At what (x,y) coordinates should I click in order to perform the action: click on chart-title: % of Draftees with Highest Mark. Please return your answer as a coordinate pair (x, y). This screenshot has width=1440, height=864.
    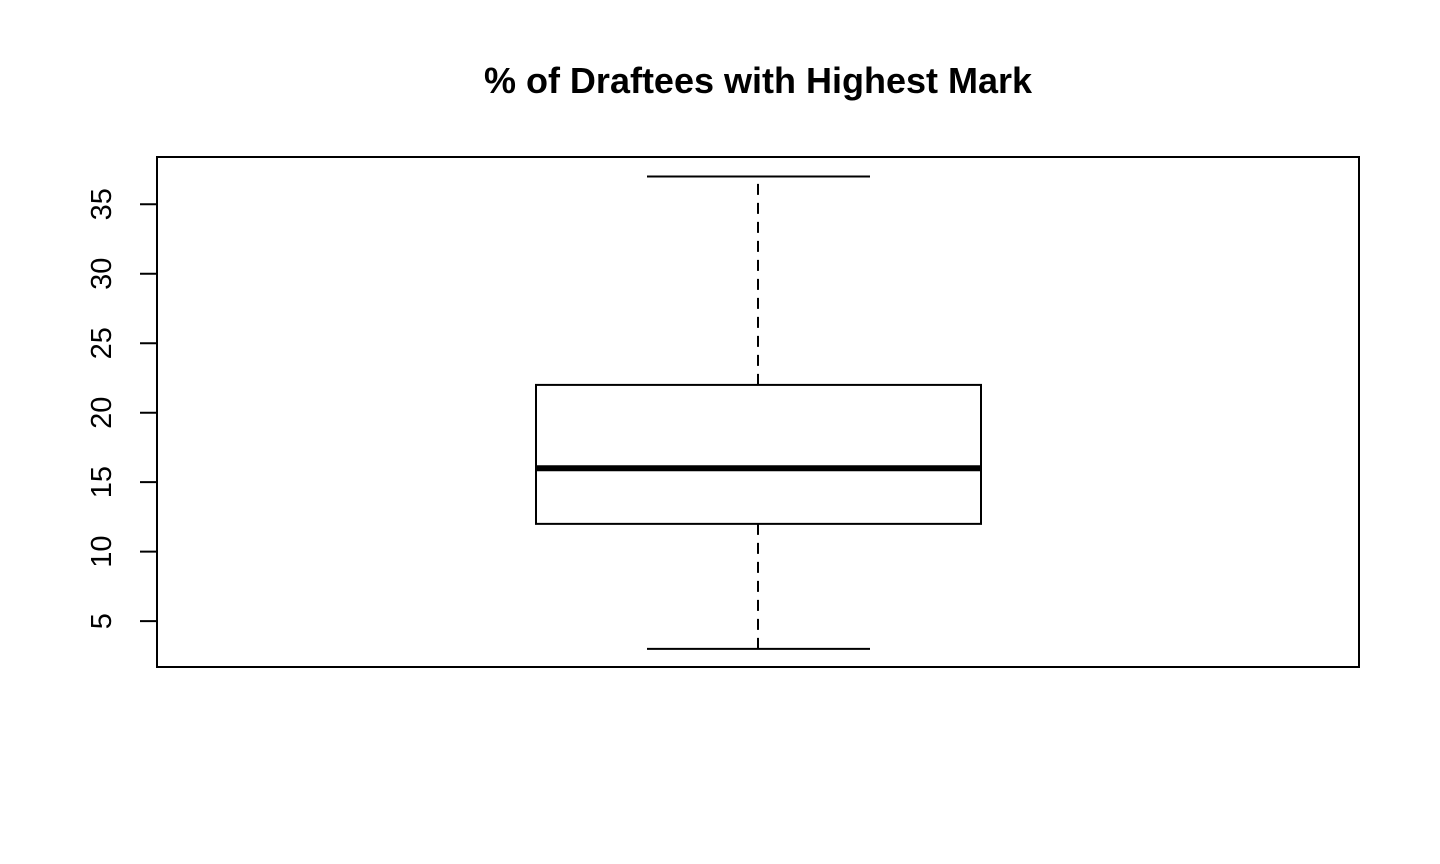
    Looking at the image, I should click on (758, 80).